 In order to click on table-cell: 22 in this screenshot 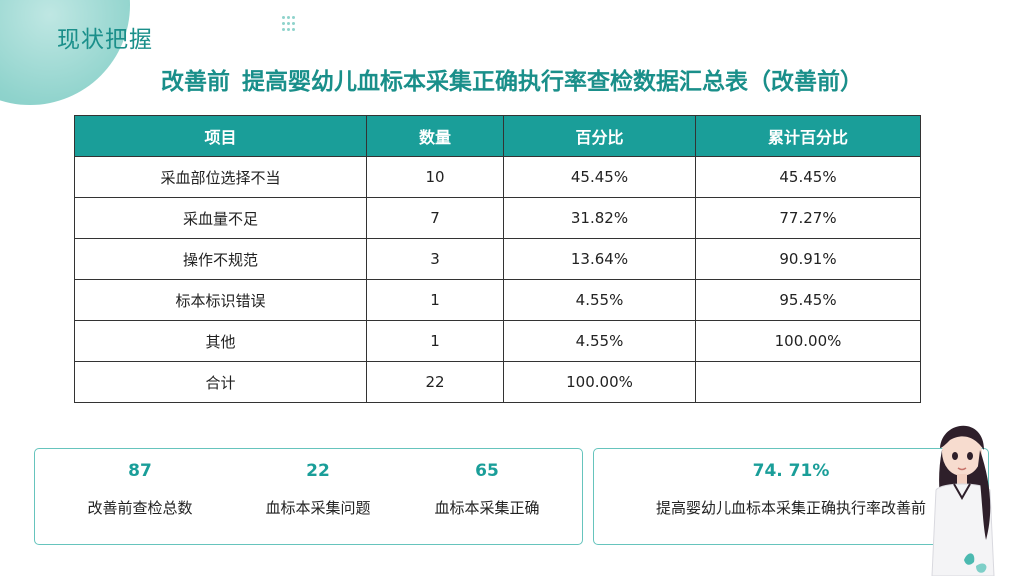, I will do `click(435, 382)`.